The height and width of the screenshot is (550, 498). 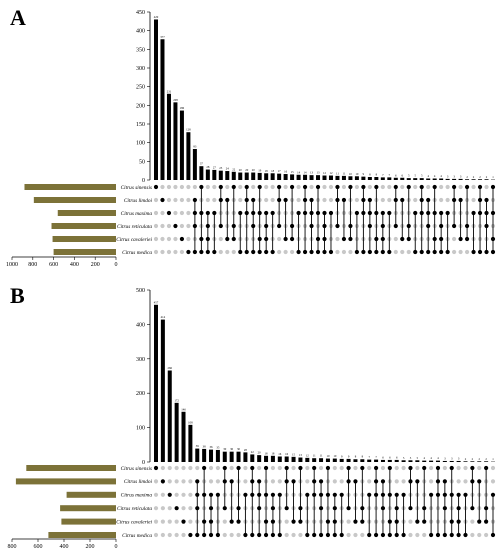 What do you see at coordinates (198, 446) in the screenshot?
I see `intersection-value-label: 39` at bounding box center [198, 446].